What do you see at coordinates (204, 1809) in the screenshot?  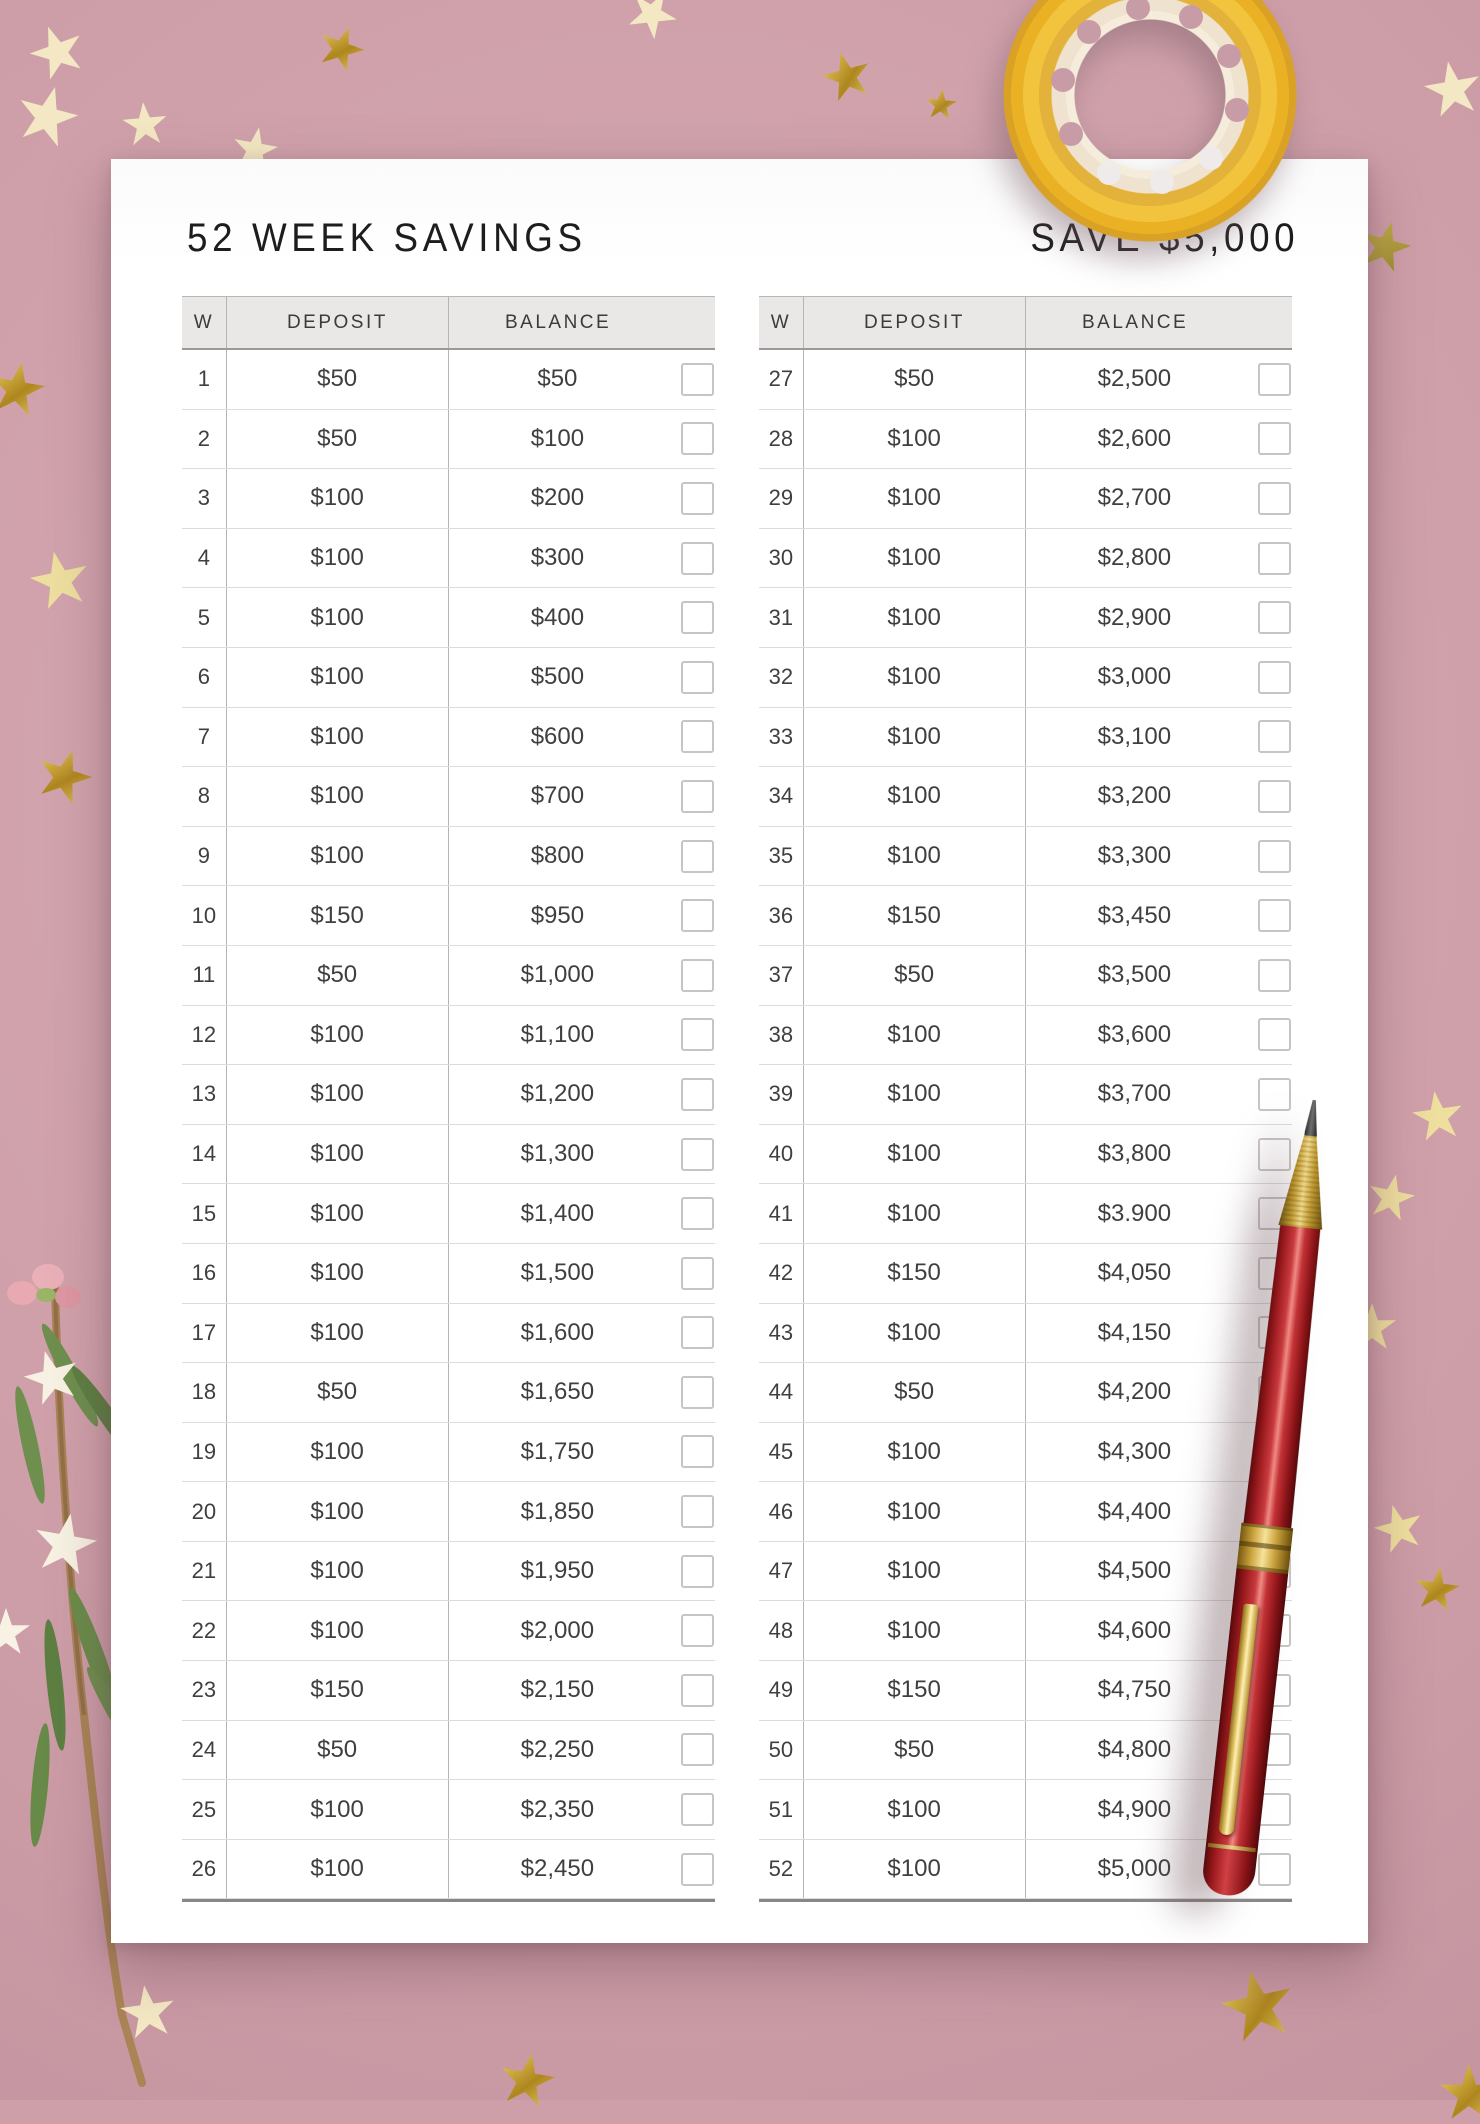 I see `week-number: 25` at bounding box center [204, 1809].